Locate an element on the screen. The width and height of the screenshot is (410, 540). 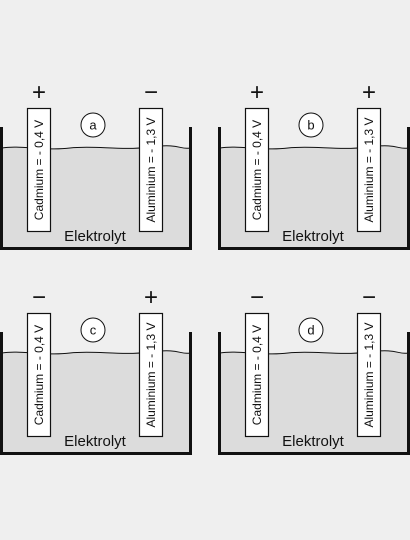
panel-letter: a is located at coordinates (93, 125).